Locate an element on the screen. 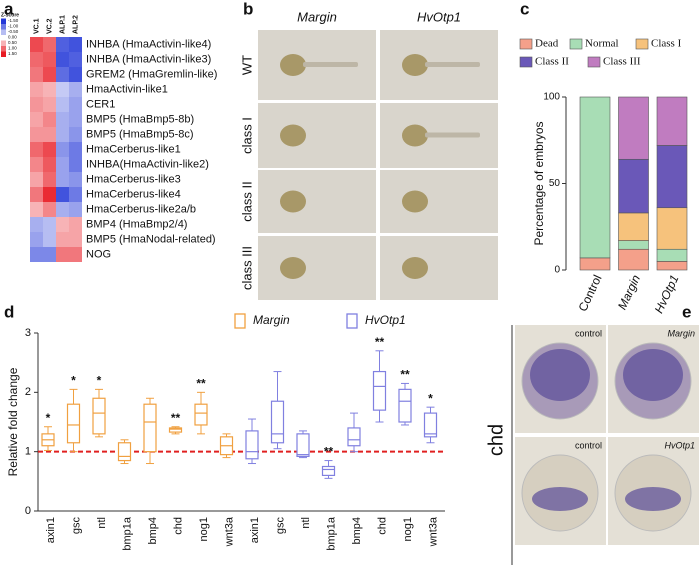 This screenshot has height=570, width=700. y-tick-label: 3 is located at coordinates (28, 333).